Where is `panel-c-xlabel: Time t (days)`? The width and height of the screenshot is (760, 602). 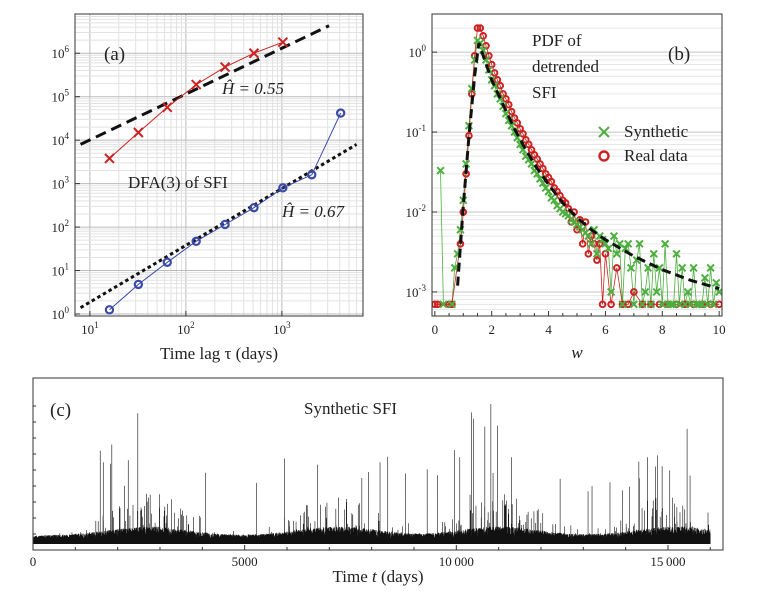
panel-c-xlabel: Time t (days) is located at coordinates (378, 576).